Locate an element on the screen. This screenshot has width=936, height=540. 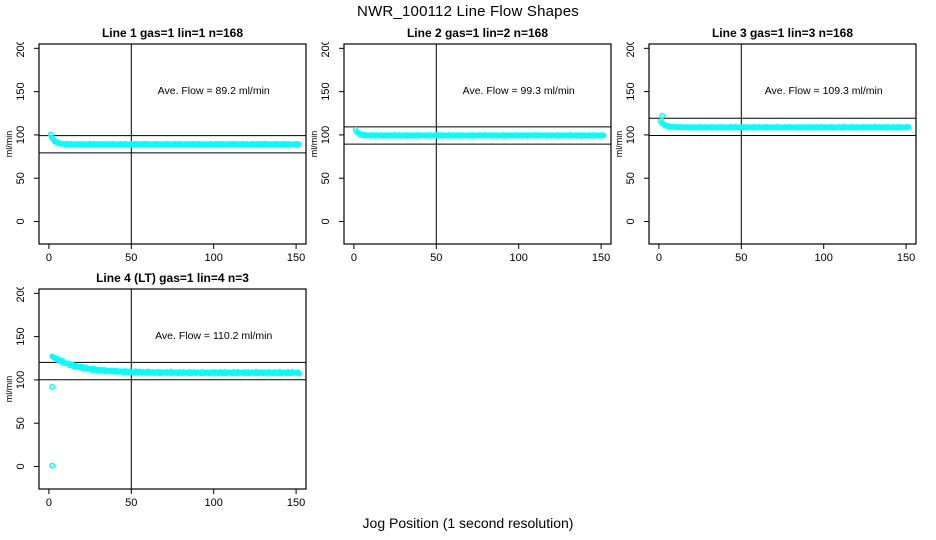
svg-text: Ave. Flow = 89.2 ml/min is located at coordinates (214, 91).